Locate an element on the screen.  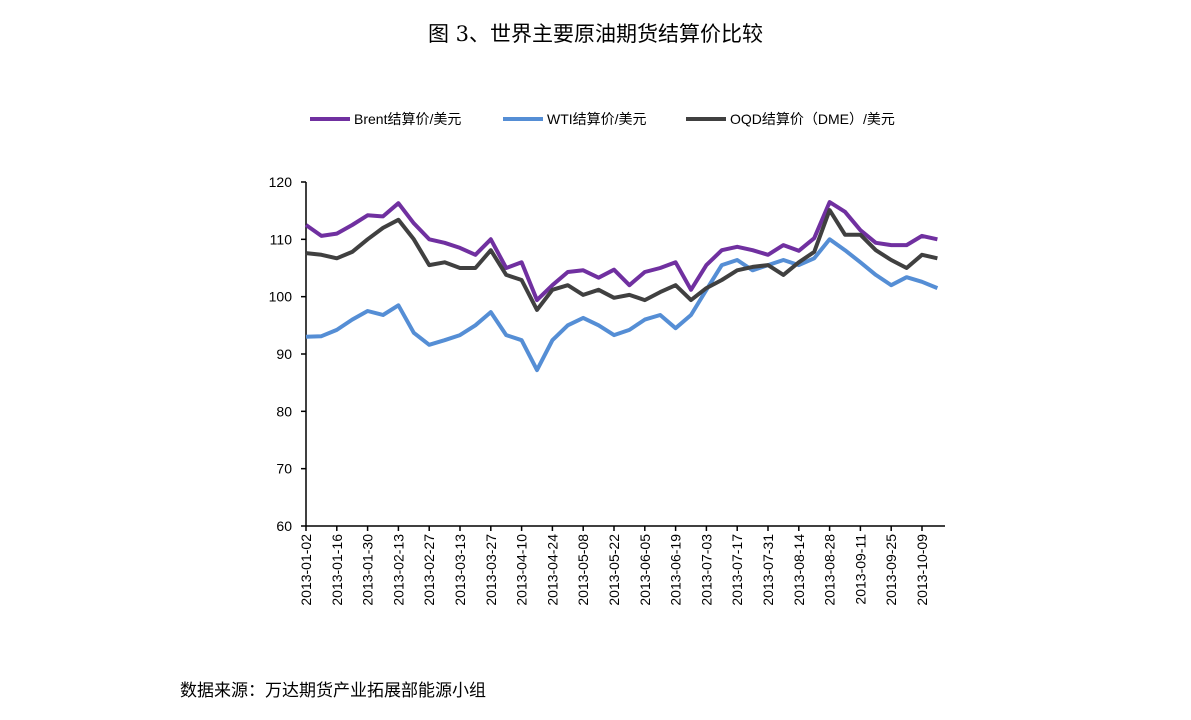
y-tick-label: 90 is located at coordinates (284, 354).